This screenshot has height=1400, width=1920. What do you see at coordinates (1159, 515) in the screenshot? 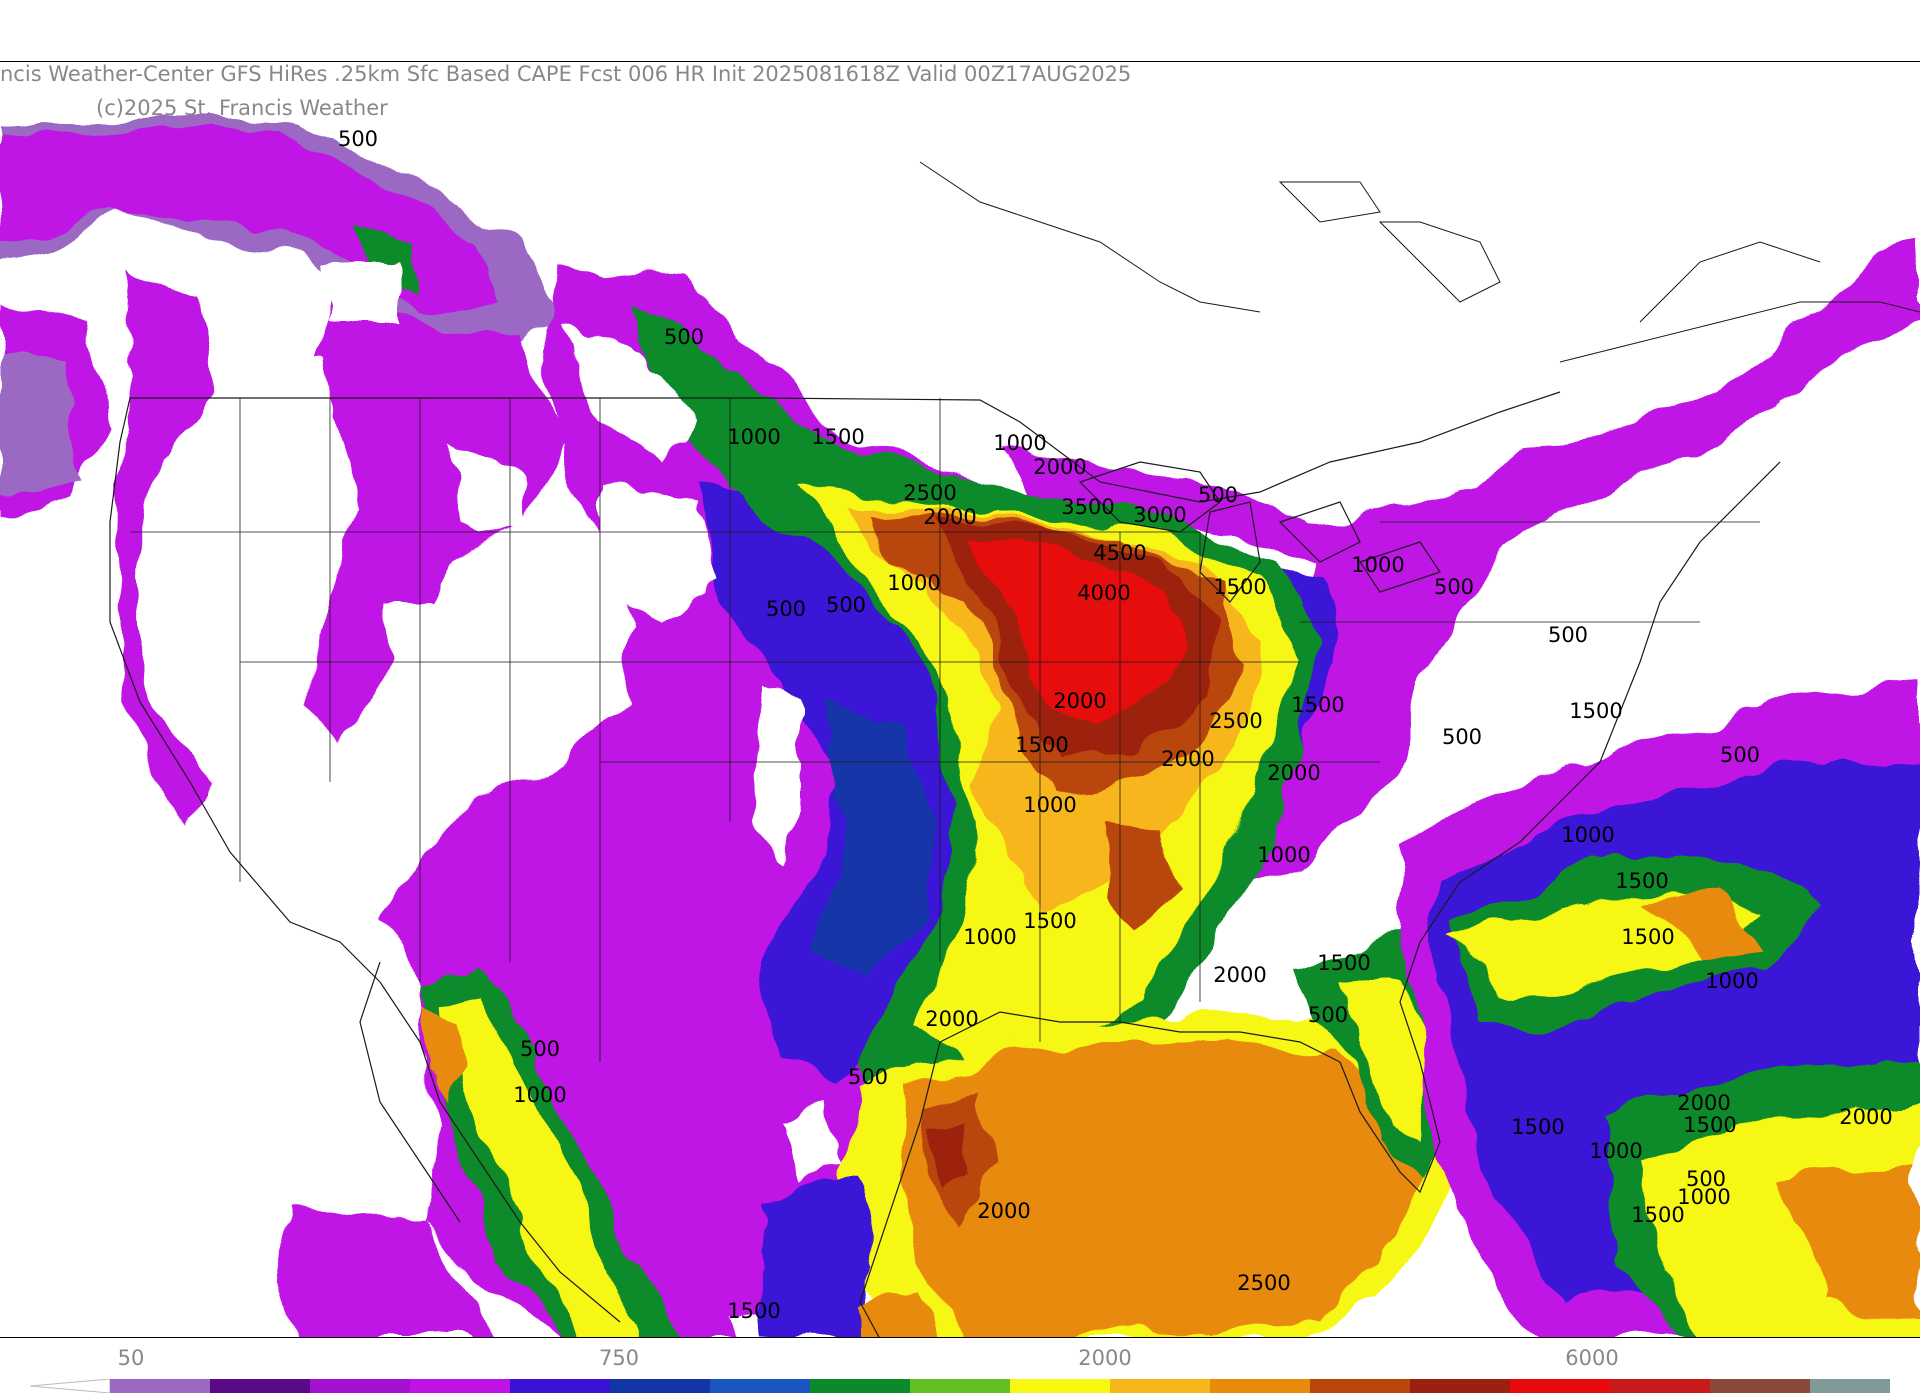
I see `contour-label: 3000` at bounding box center [1159, 515].